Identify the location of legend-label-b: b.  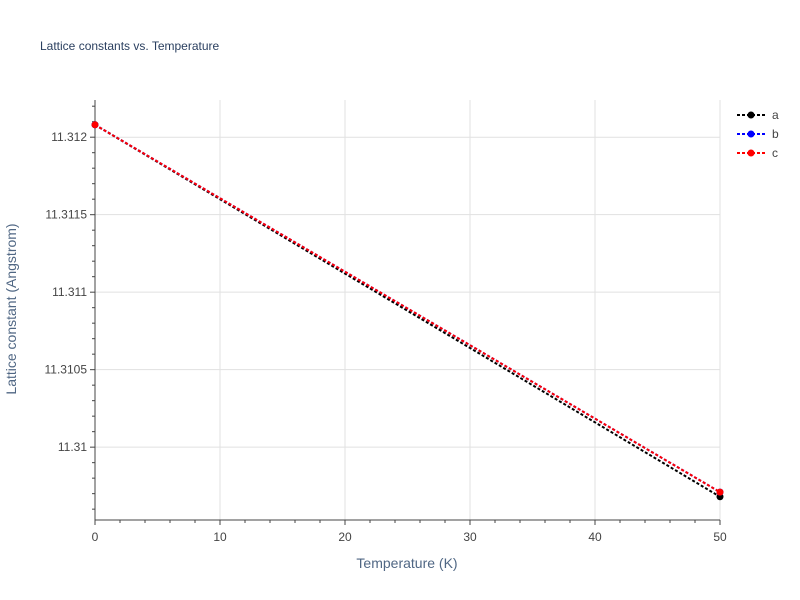
(775, 134).